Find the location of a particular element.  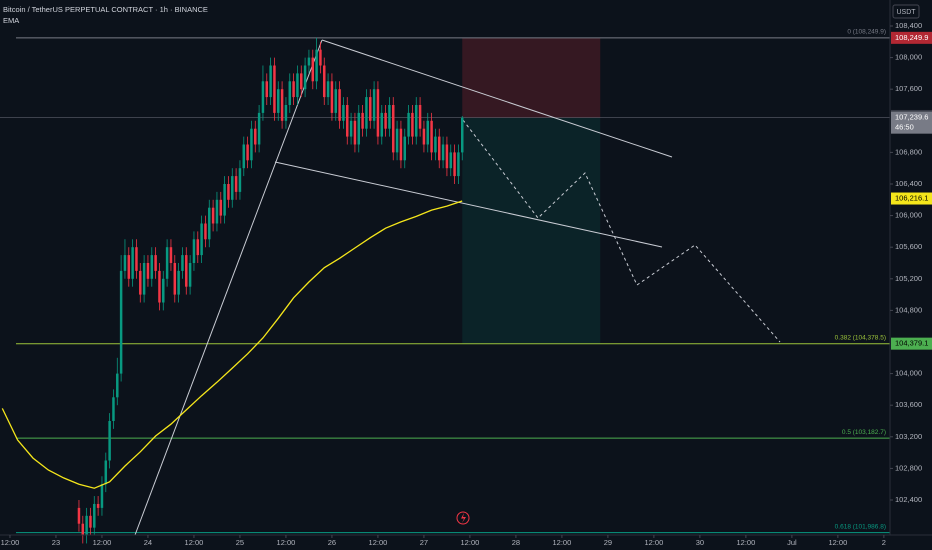

currency-box is located at coordinates (906, 11).